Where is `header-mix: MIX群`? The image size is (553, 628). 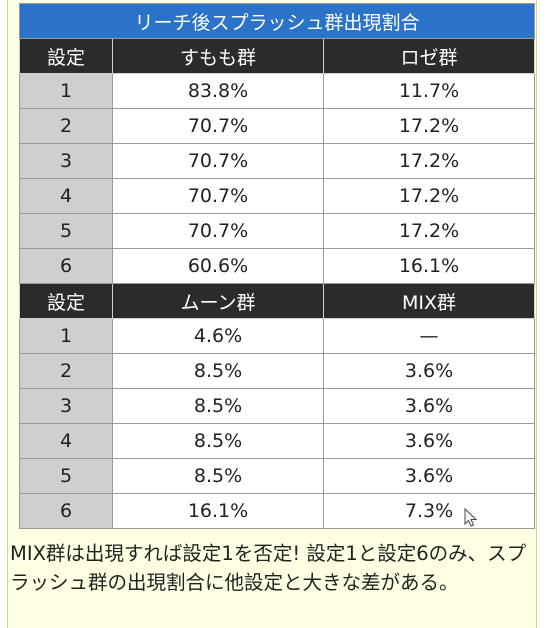 header-mix: MIX群 is located at coordinates (429, 301).